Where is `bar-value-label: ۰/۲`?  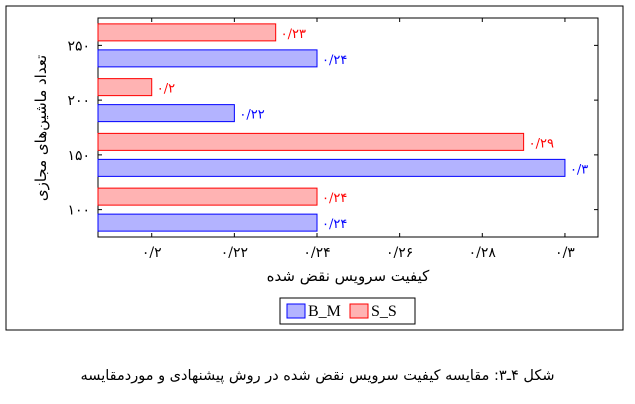 bar-value-label: ۰/۲ is located at coordinates (166, 89).